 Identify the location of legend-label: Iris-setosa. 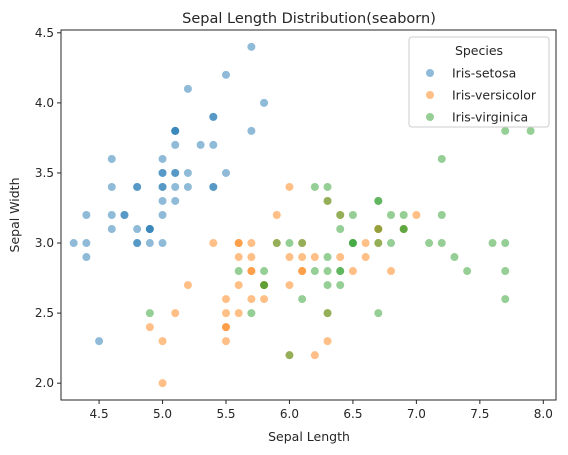
(484, 73).